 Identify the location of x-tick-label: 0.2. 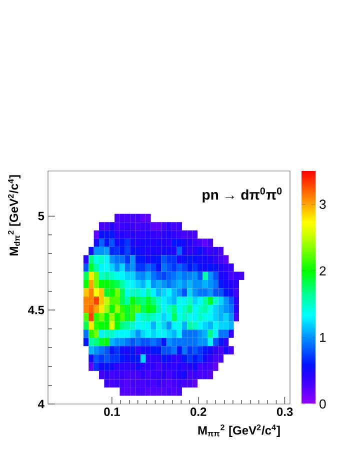
(198, 412).